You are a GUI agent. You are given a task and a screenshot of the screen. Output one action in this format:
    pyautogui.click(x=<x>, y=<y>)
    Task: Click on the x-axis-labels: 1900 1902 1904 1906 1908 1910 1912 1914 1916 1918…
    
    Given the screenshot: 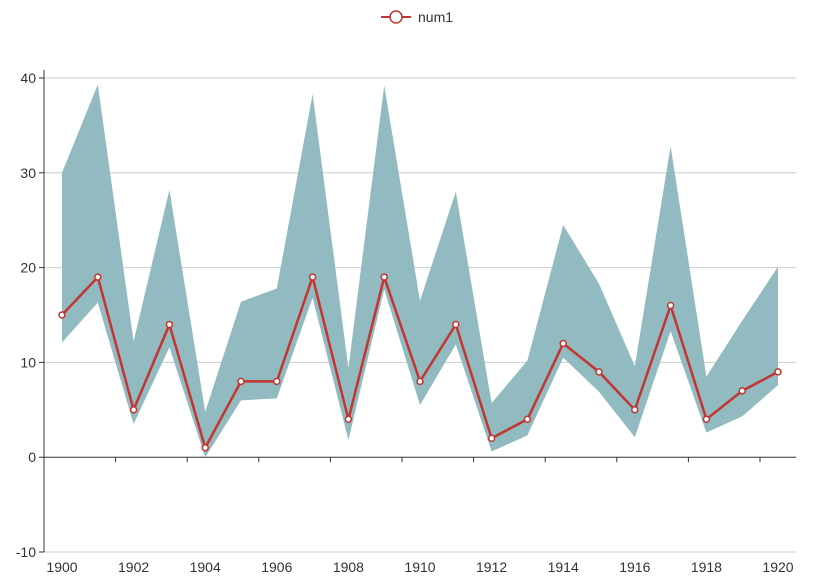 What is the action you would take?
    pyautogui.click(x=419, y=567)
    